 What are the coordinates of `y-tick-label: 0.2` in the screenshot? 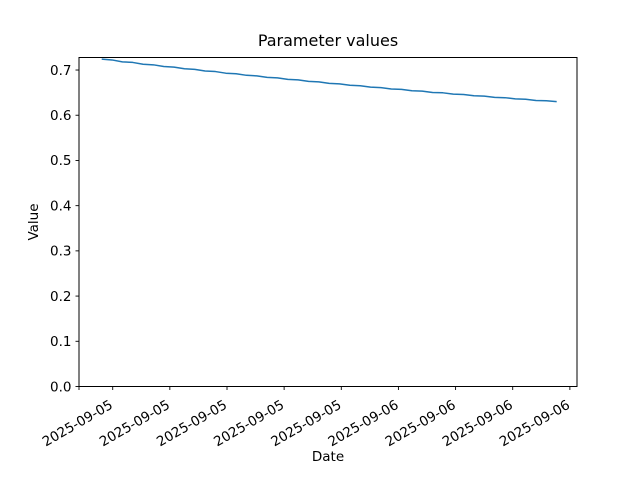 It's located at (60, 297).